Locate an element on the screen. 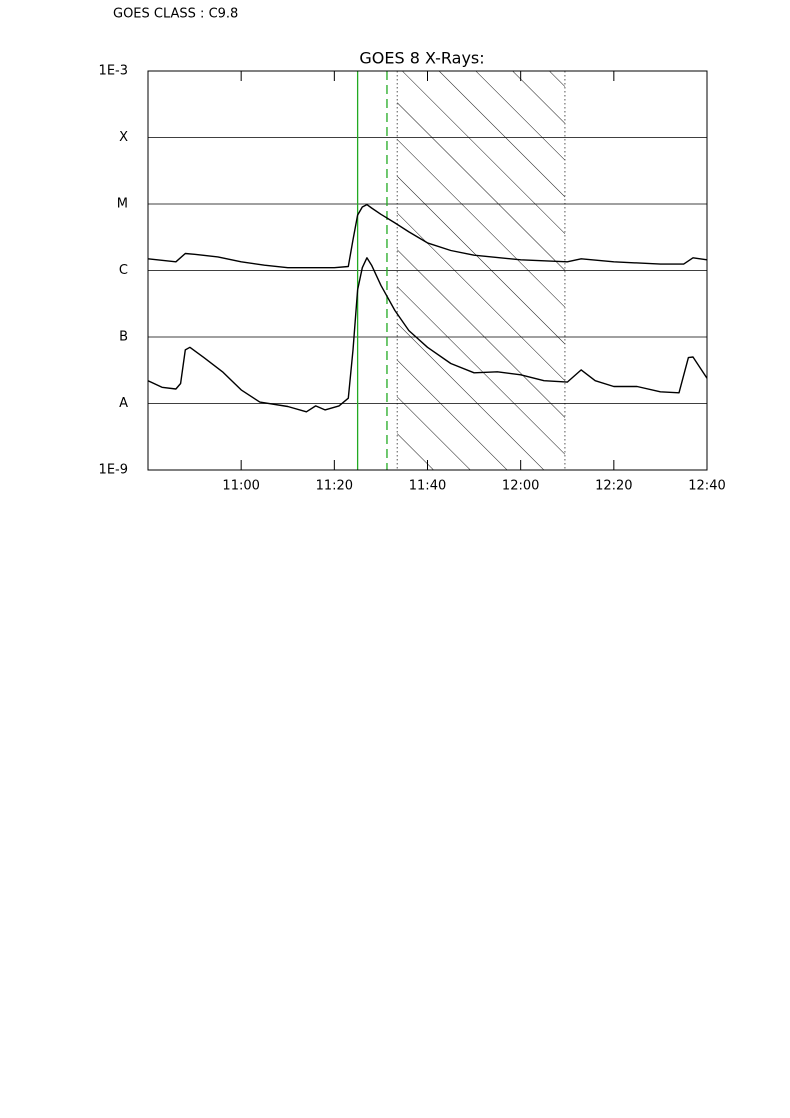 The height and width of the screenshot is (1118, 790). x-tick-label: 11:40 is located at coordinates (427, 486).